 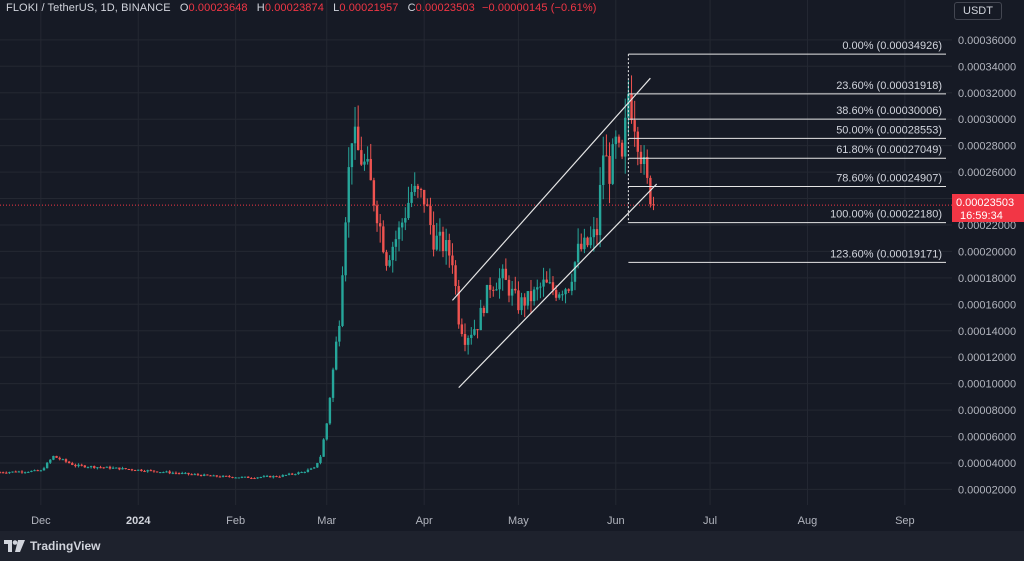 I want to click on price-tick-label: 0.00014000, so click(x=987, y=332).